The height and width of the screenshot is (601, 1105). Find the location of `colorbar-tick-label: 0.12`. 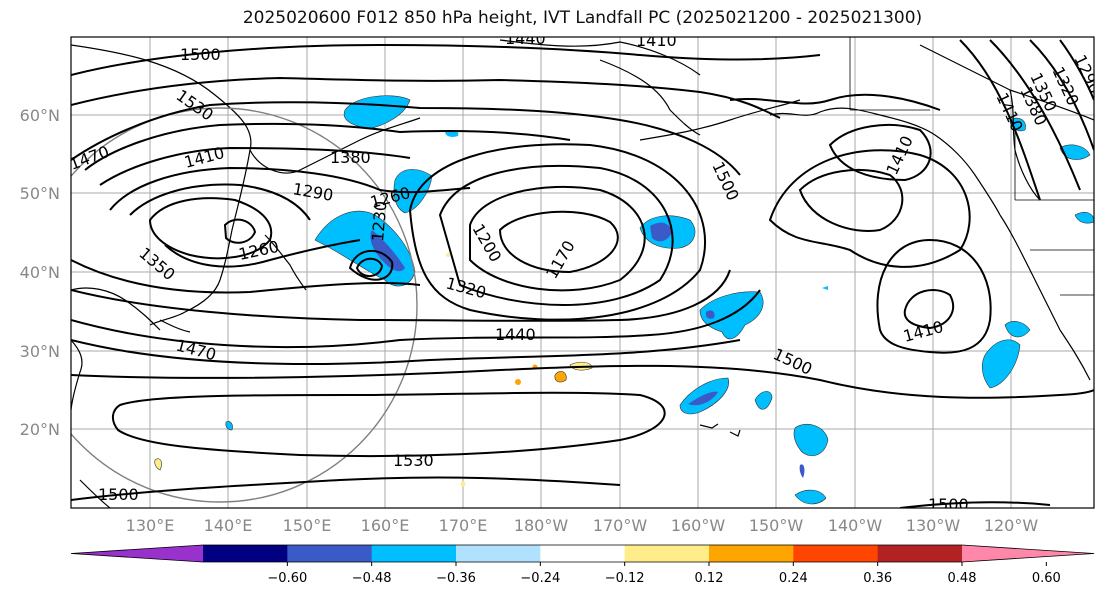

colorbar-tick-label: 0.12 is located at coordinates (709, 578).